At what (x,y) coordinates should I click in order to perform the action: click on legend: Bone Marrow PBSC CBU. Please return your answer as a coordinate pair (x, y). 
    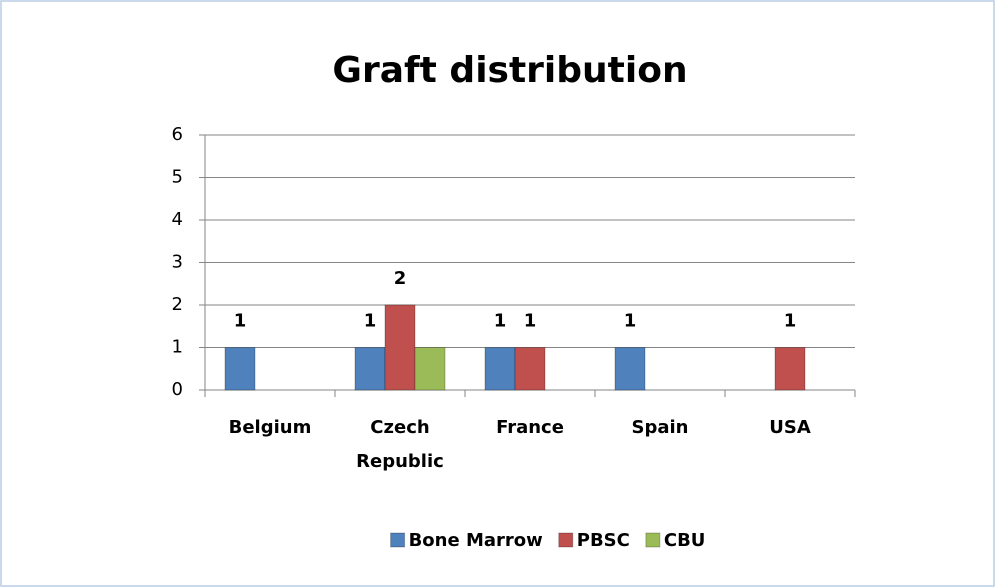
    Looking at the image, I should click on (548, 540).